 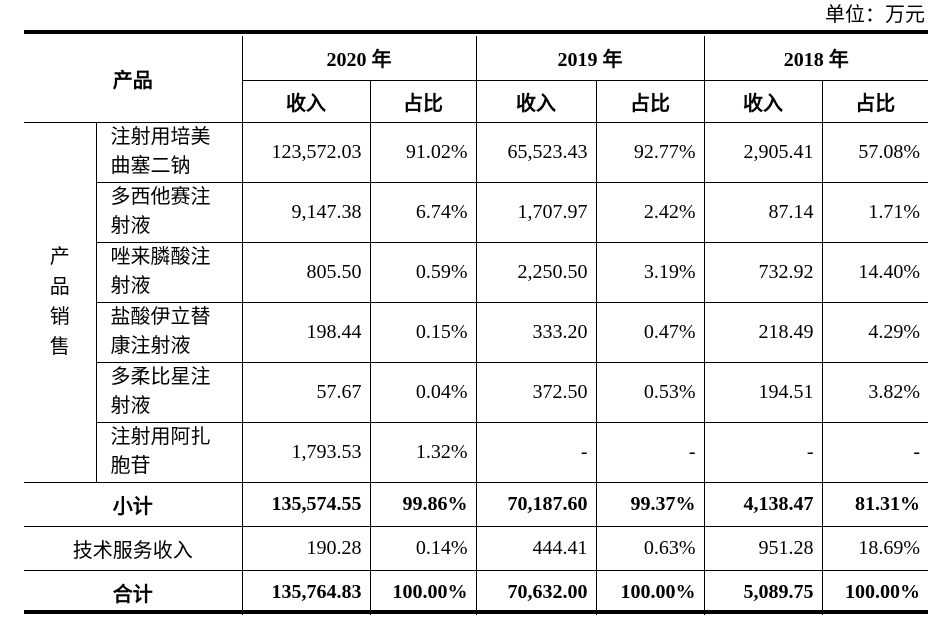 I want to click on header-product: 产品, so click(x=133, y=79).